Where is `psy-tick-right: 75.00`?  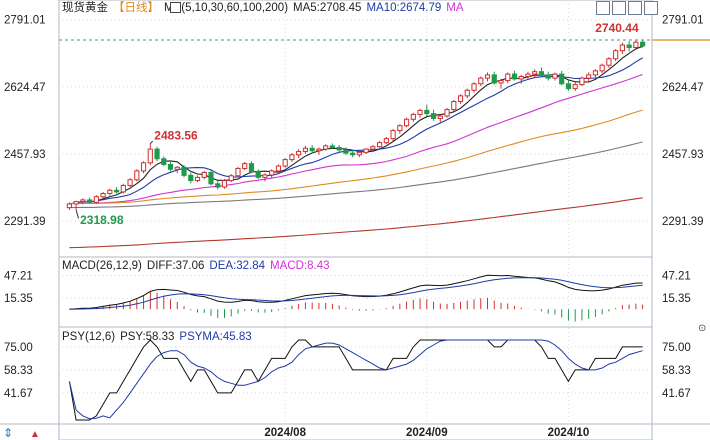 psy-tick-right: 75.00 is located at coordinates (676, 348).